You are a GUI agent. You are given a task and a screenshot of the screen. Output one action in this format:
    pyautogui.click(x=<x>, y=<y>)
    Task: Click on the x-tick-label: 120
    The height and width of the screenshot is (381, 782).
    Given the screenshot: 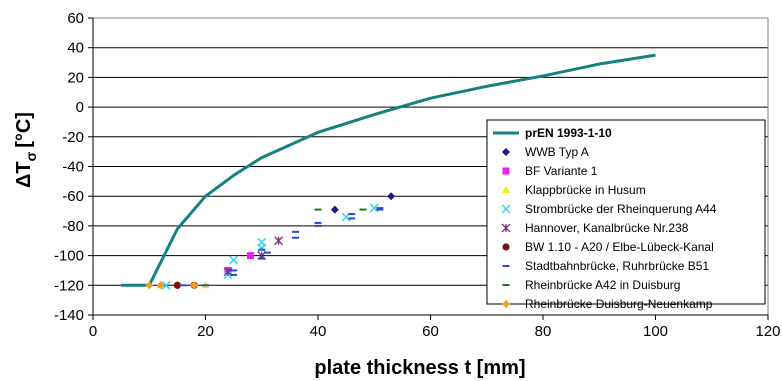 What is the action you would take?
    pyautogui.click(x=767, y=331)
    